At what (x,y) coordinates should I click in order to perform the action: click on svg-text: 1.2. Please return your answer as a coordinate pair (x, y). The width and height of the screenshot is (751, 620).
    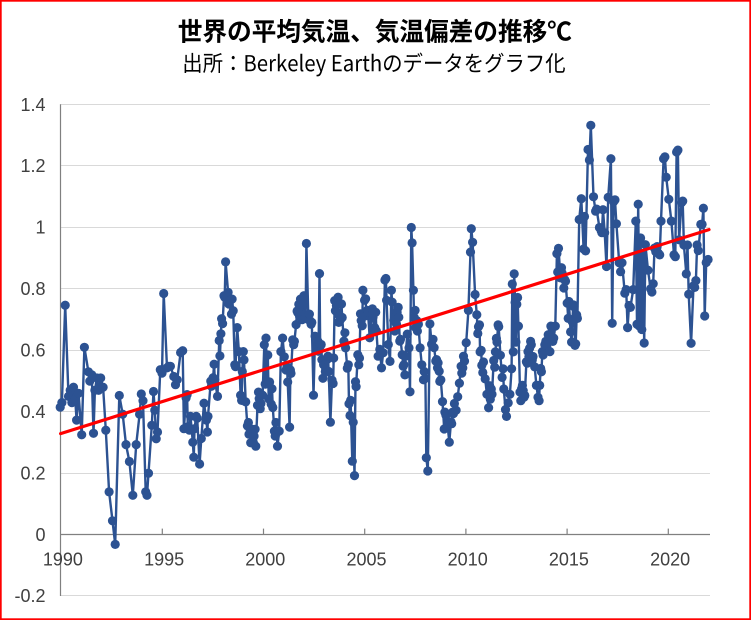
    Looking at the image, I should click on (32, 166).